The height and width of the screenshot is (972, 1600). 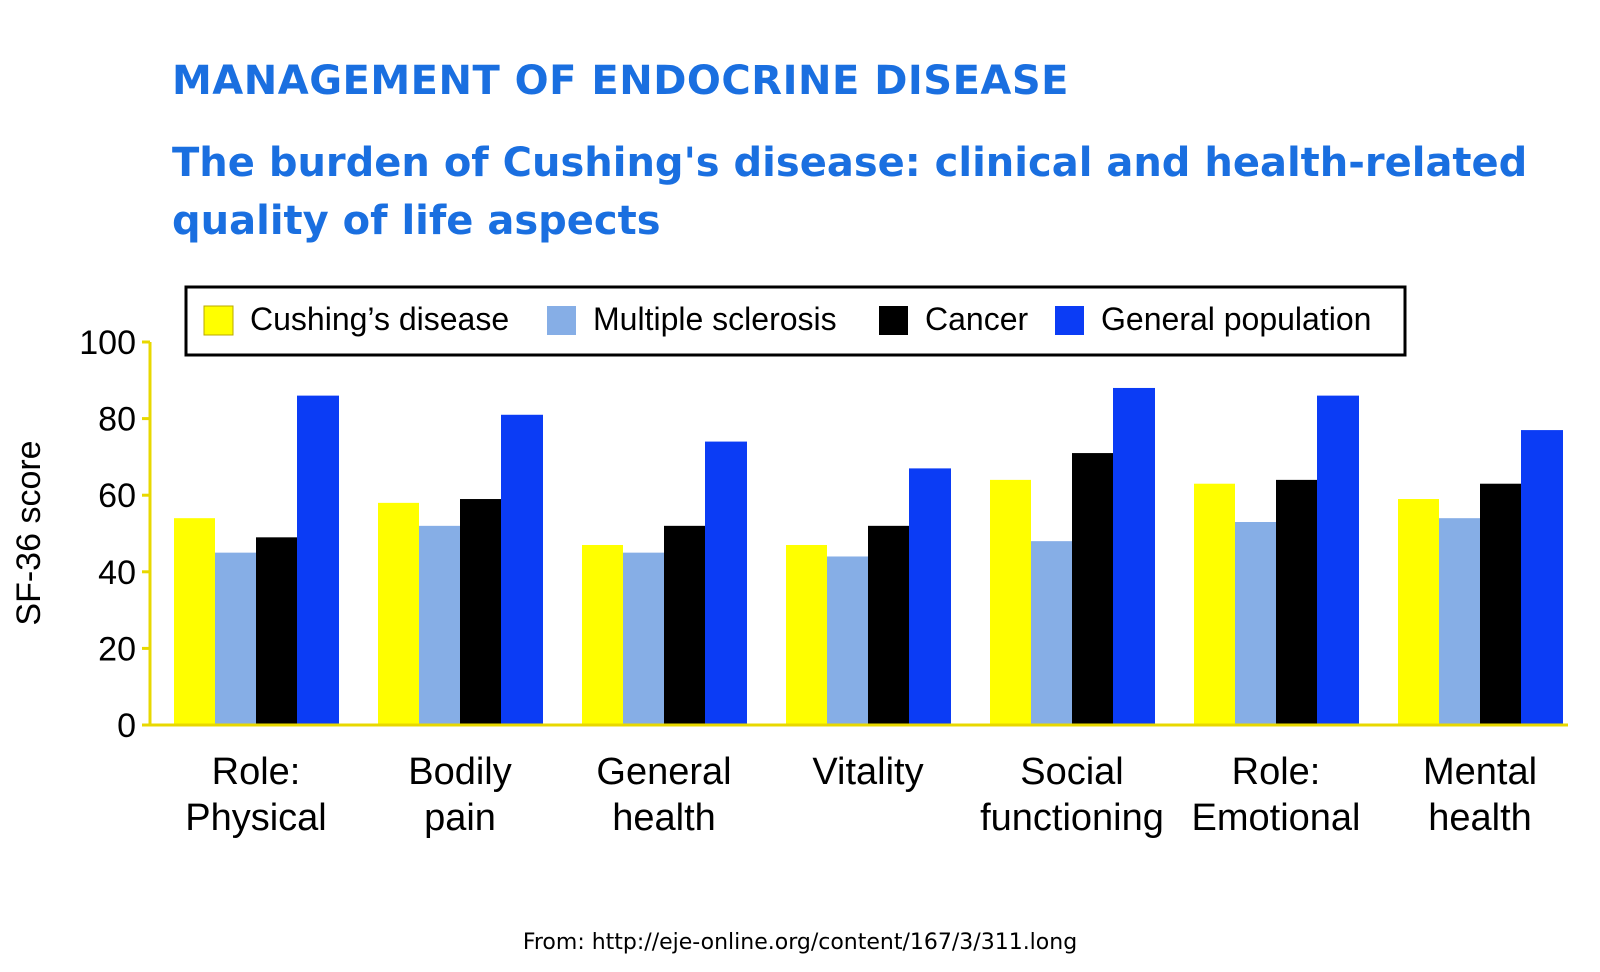 I want to click on y-tick-label: 0, so click(x=126, y=726).